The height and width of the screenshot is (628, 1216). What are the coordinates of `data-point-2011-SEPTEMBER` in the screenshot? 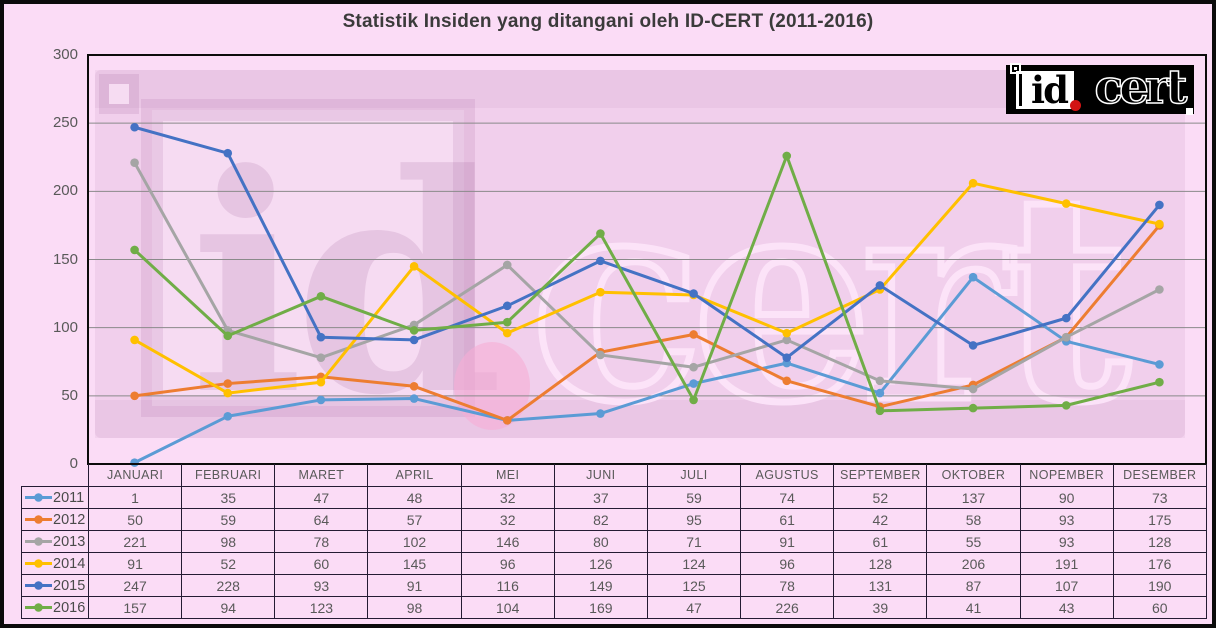 It's located at (880, 393).